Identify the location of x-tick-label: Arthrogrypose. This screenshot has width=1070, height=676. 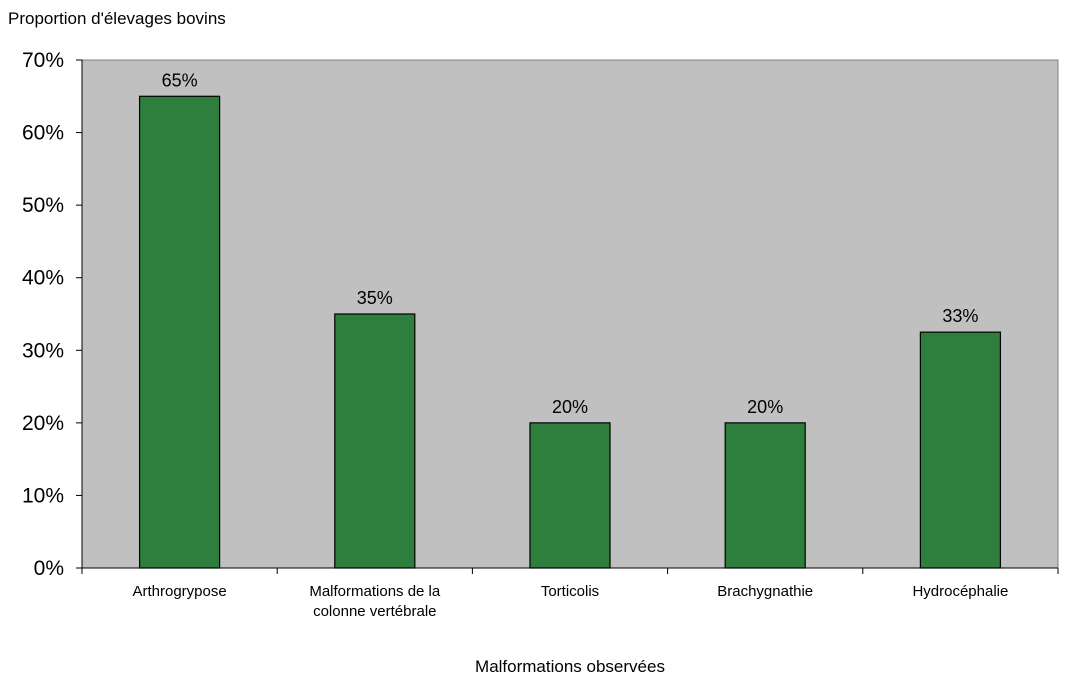
(179, 591).